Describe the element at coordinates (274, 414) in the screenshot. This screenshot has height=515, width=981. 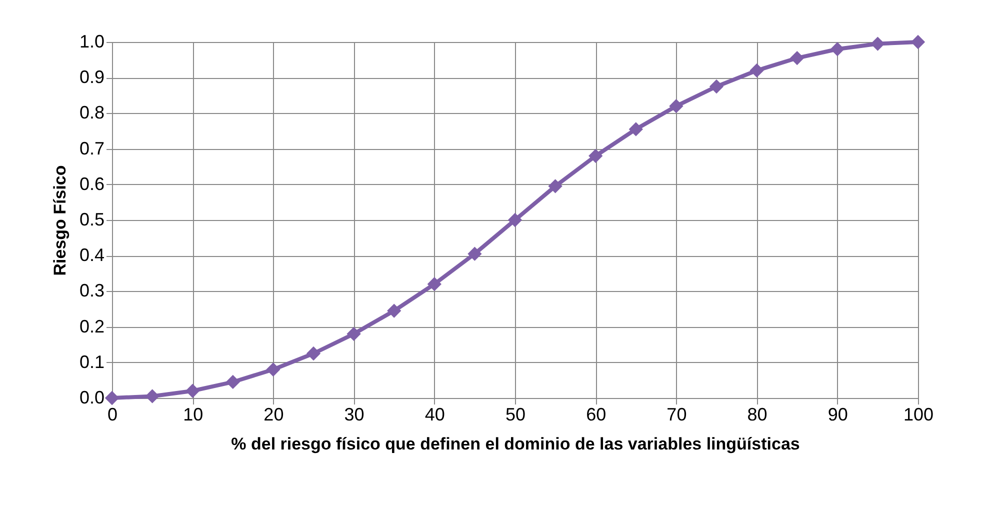
I see `x-tick-label: 20` at that location.